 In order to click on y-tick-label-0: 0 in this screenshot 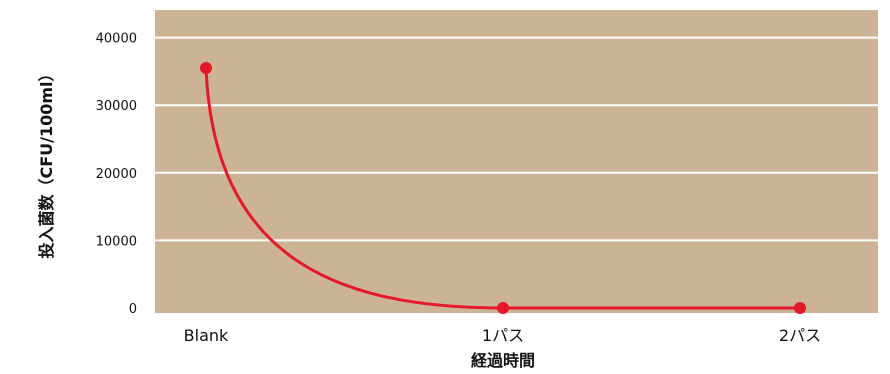, I will do `click(133, 309)`.